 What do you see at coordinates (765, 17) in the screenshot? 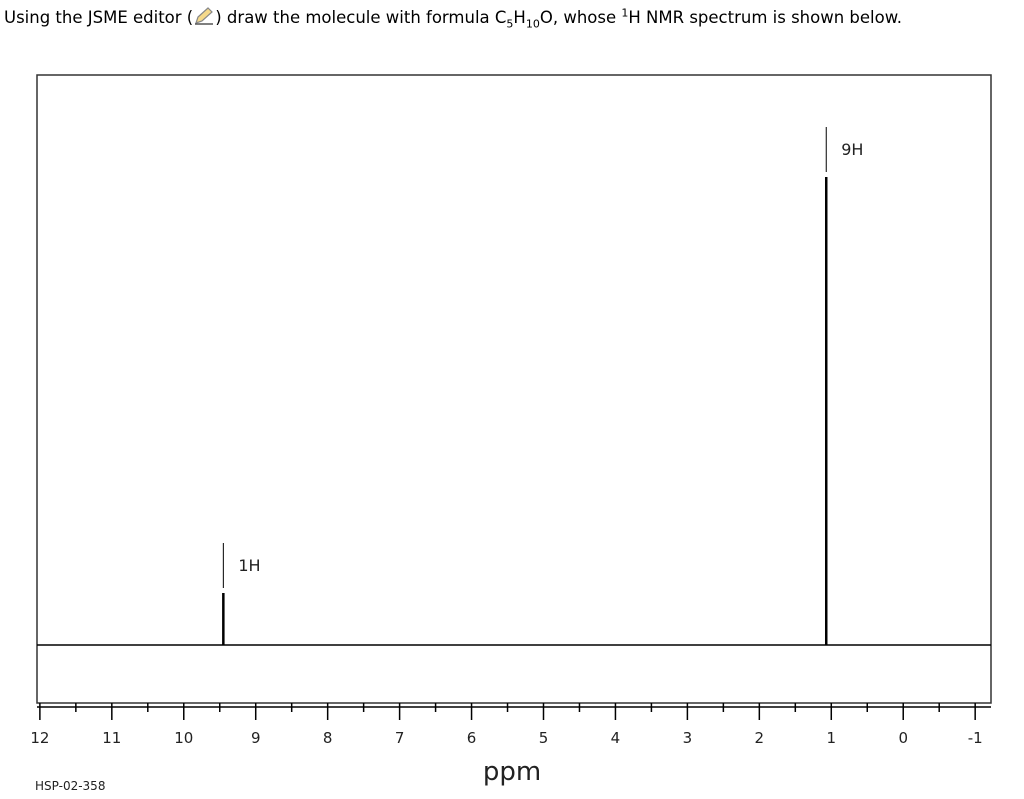
I see `question-text: H NMR spectrum is shown below.` at bounding box center [765, 17].